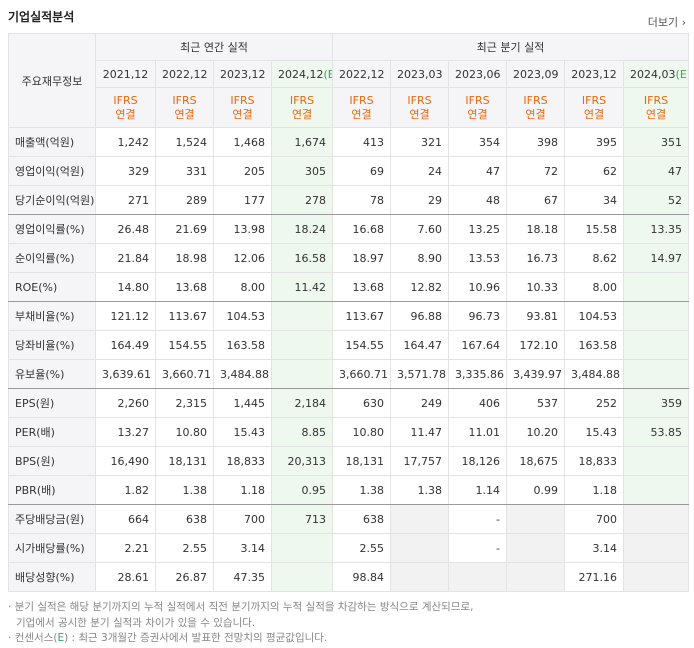 Image resolution: width=694 pixels, height=648 pixels. Describe the element at coordinates (327, 74) in the screenshot. I see `estimate-mark: (E)` at that location.